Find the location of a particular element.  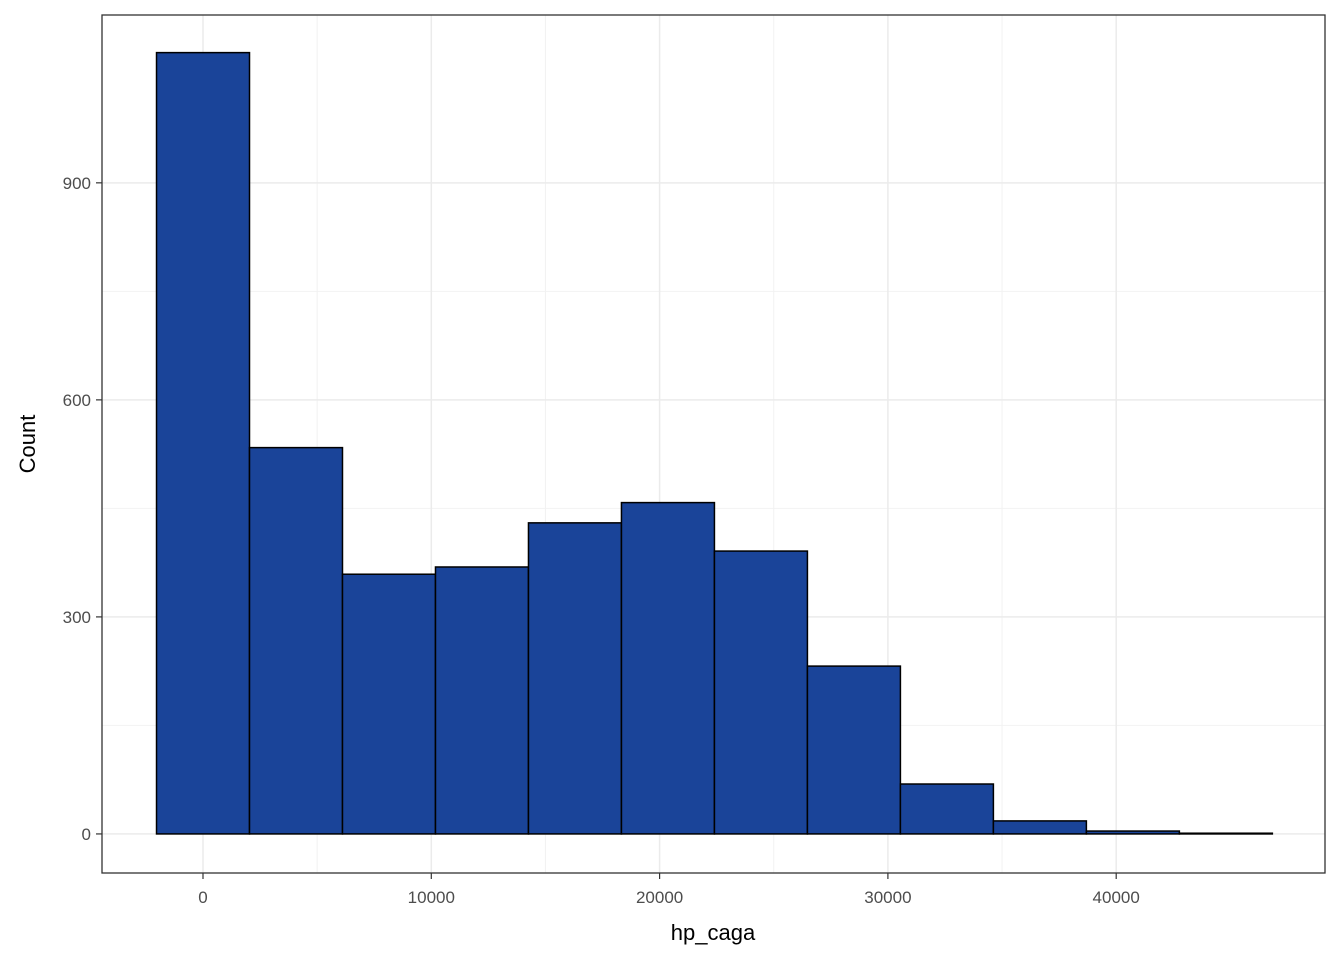

x-tick-label: 30000 is located at coordinates (887, 897).